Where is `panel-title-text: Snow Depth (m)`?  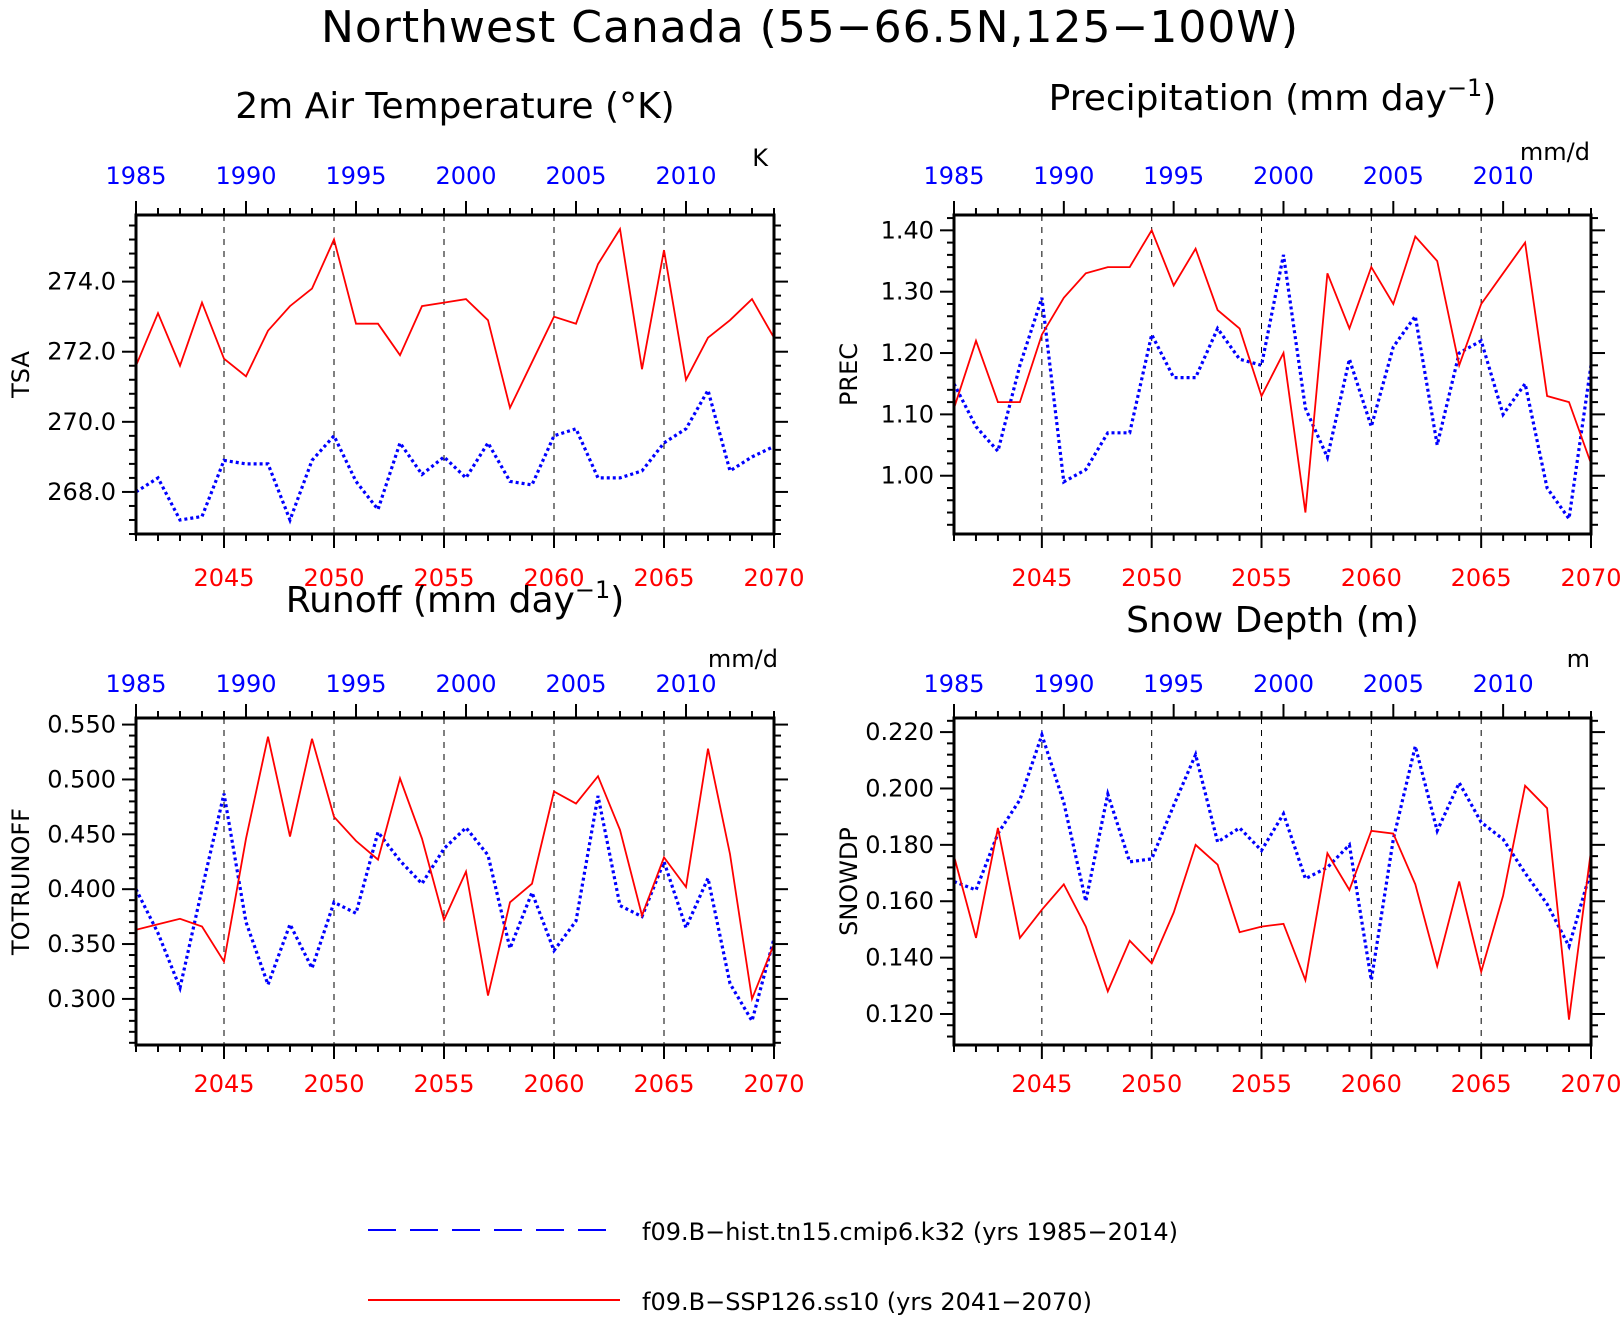
panel-title-text: Snow Depth (m) is located at coordinates (1272, 620).